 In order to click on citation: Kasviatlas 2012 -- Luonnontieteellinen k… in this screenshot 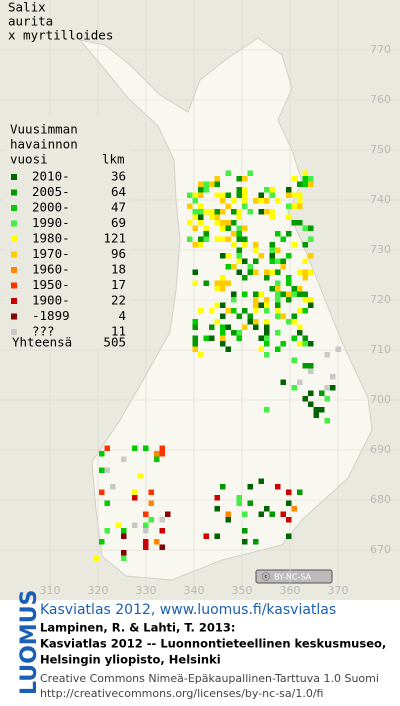, I will do `click(213, 644)`.